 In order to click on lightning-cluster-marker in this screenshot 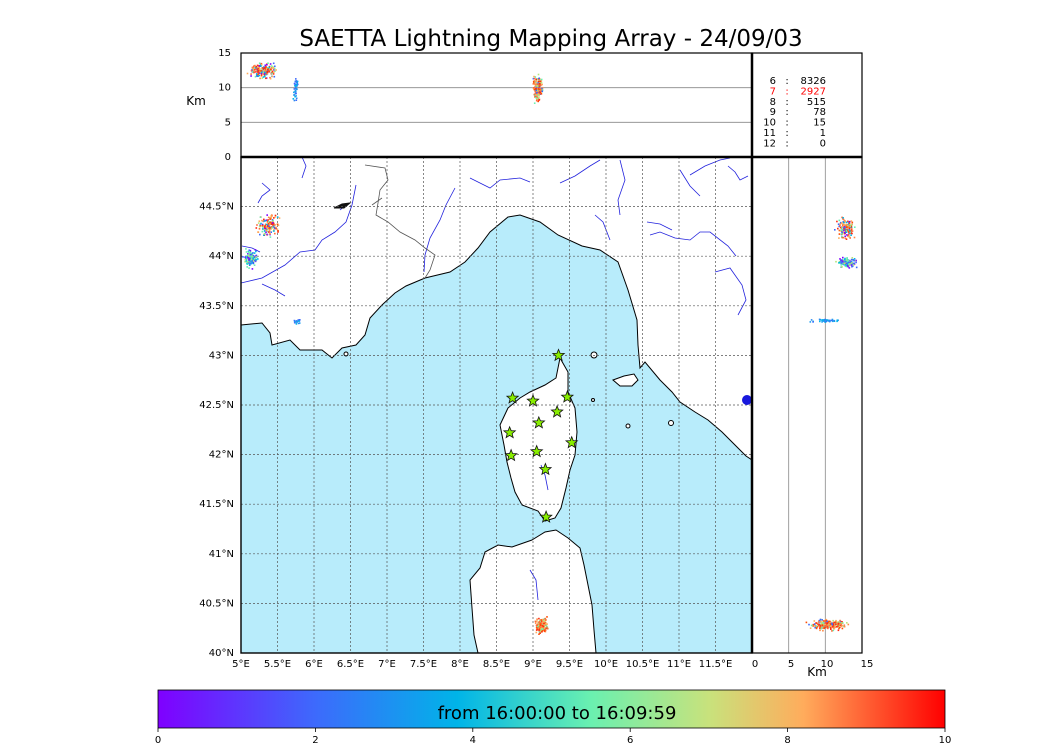, I will do `click(747, 400)`.